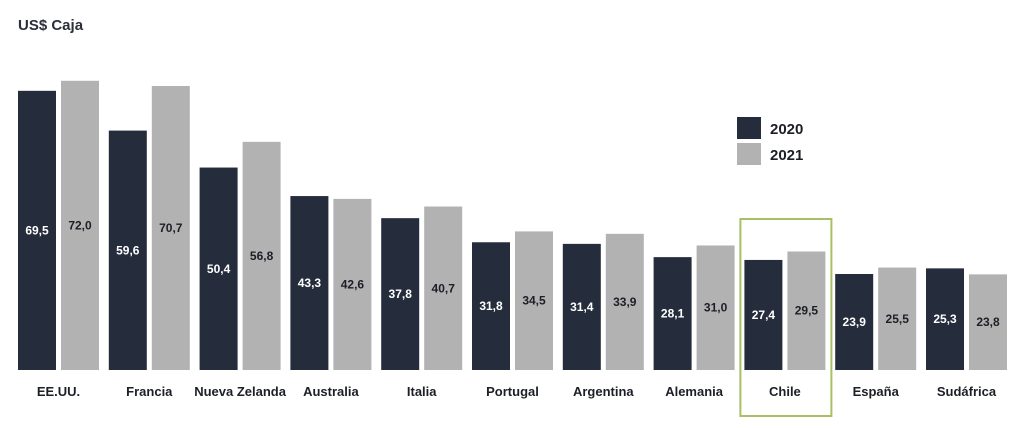 The height and width of the screenshot is (428, 1024). I want to click on legend: 2020 2021, so click(770, 141).